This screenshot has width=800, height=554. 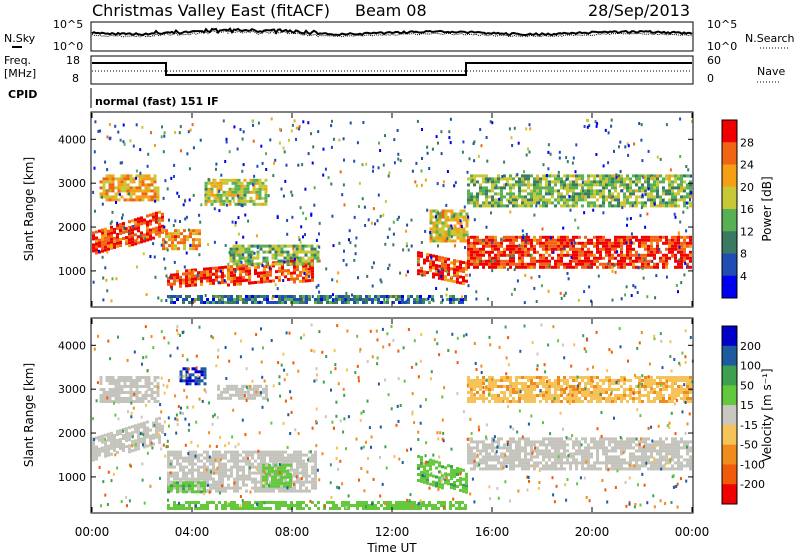 What do you see at coordinates (722, 24) in the screenshot?
I see `noise-right-tick-top: 10^5` at bounding box center [722, 24].